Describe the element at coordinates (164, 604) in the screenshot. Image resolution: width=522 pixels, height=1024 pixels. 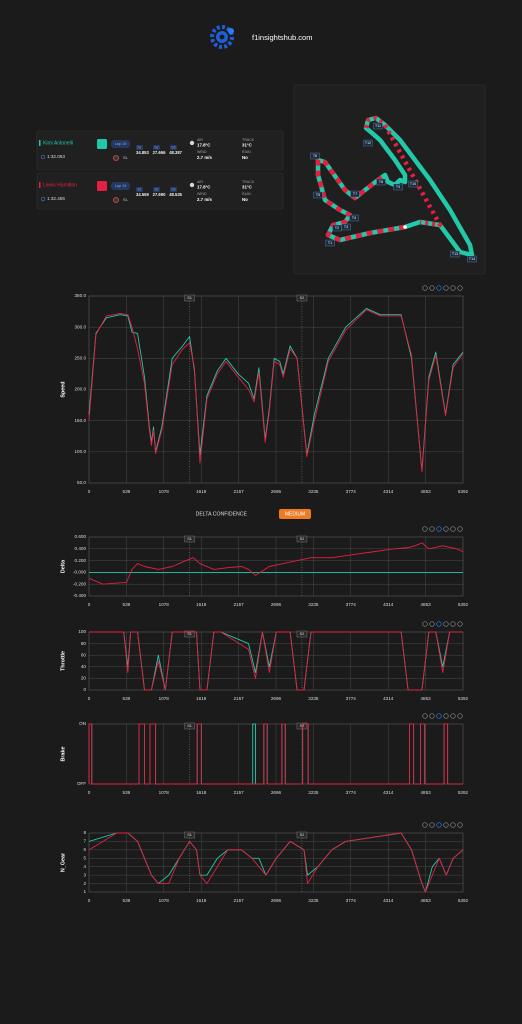
I see `x-tick-label: 1078` at that location.